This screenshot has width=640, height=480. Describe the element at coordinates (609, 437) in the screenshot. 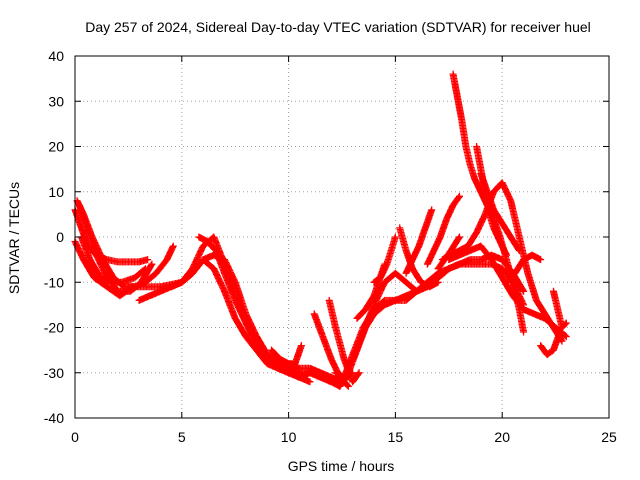

I see `x-tick-label: 25` at that location.